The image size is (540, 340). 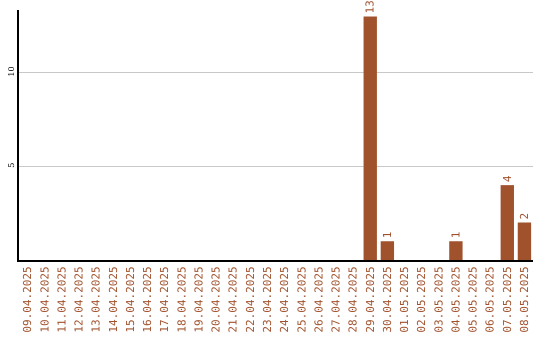 I want to click on x-tick-label: 27.04.2025, so click(x=336, y=299).